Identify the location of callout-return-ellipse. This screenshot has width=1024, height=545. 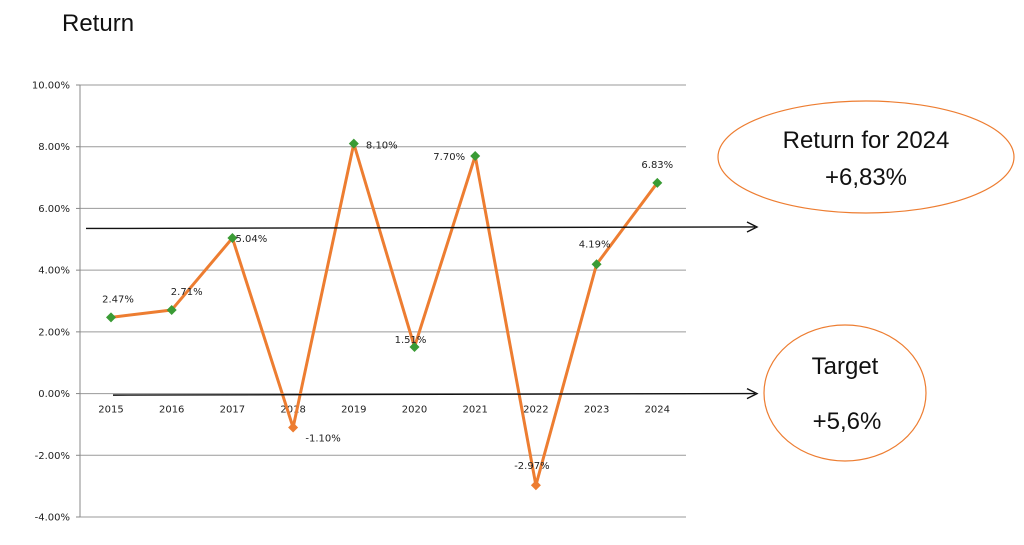
(866, 157).